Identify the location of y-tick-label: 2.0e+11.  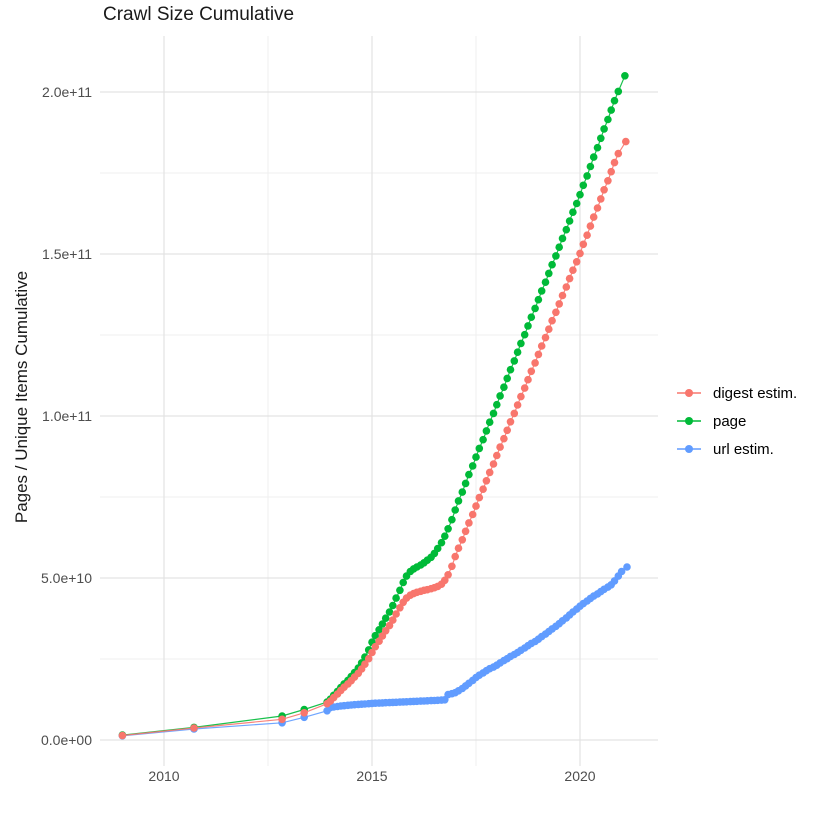
(67, 92).